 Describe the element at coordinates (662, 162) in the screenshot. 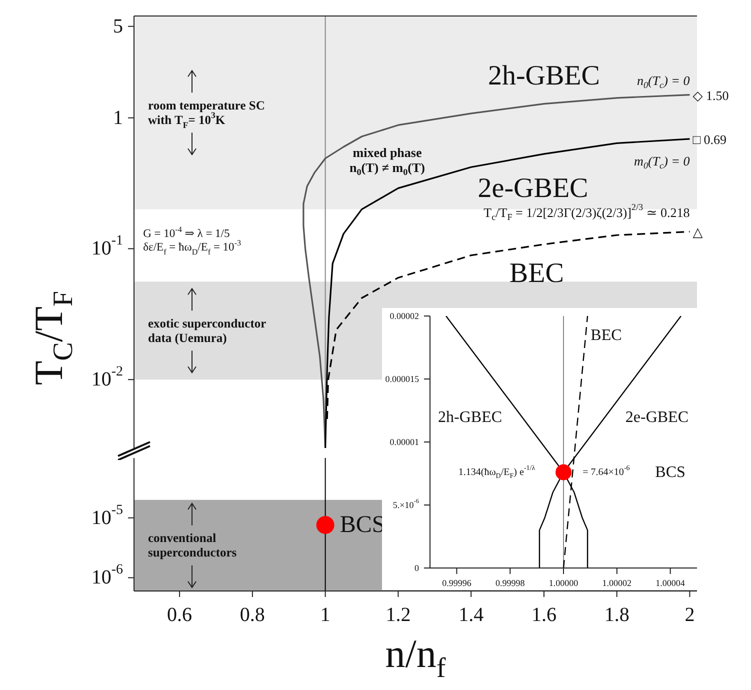

I see `annotation: m$_{0}$(T$_{c}$) = 0` at that location.